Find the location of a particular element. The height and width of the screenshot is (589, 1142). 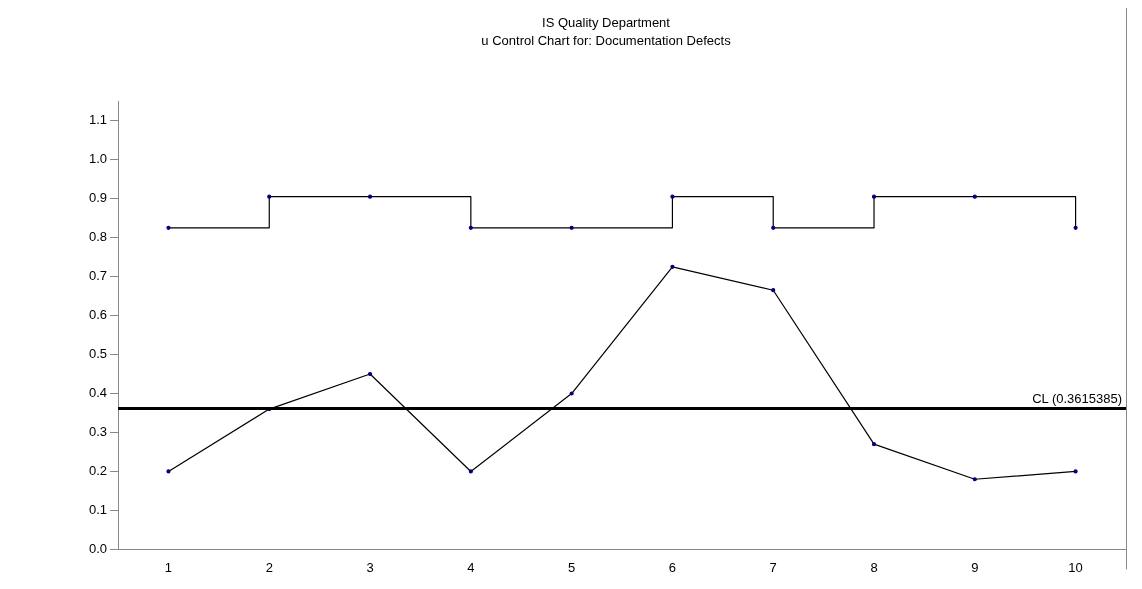

y-tick-label: 0.8 is located at coordinates (98, 237).